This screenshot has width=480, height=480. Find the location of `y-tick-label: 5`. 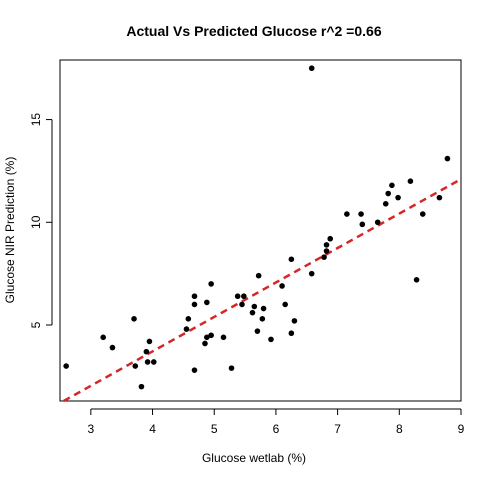

y-tick-label: 5 is located at coordinates (36, 324).